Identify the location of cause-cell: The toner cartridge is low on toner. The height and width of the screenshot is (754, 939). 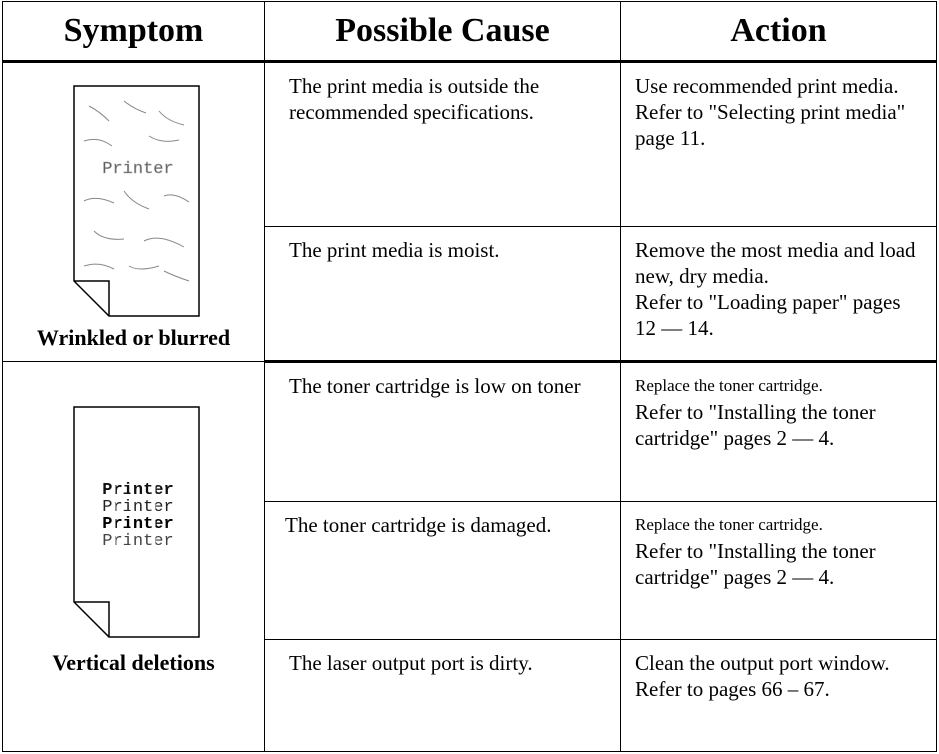
(442, 431).